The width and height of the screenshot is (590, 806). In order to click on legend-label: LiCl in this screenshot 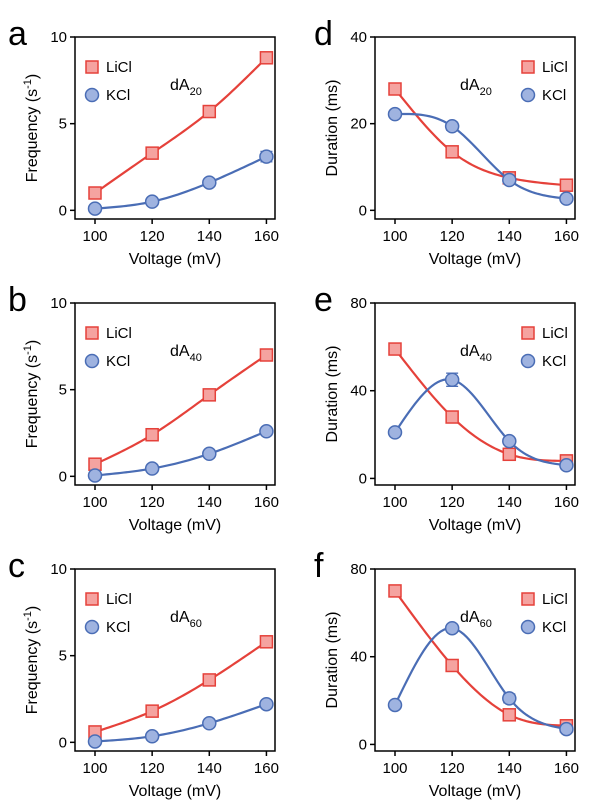, I will do `click(119, 333)`.